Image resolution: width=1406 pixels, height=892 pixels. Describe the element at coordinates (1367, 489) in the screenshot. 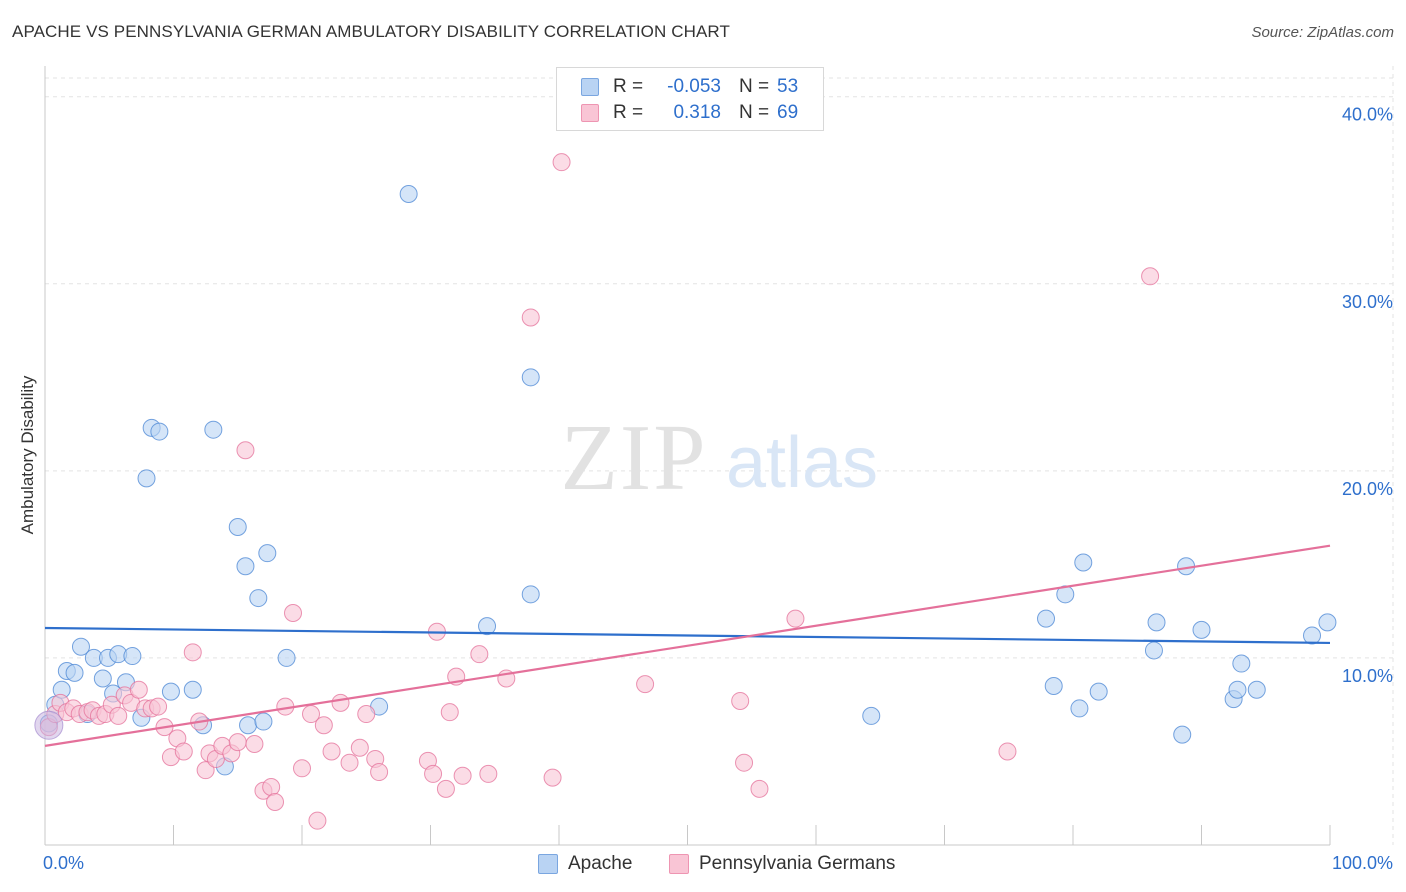

I see `y-tick-label: 20.0%` at that location.